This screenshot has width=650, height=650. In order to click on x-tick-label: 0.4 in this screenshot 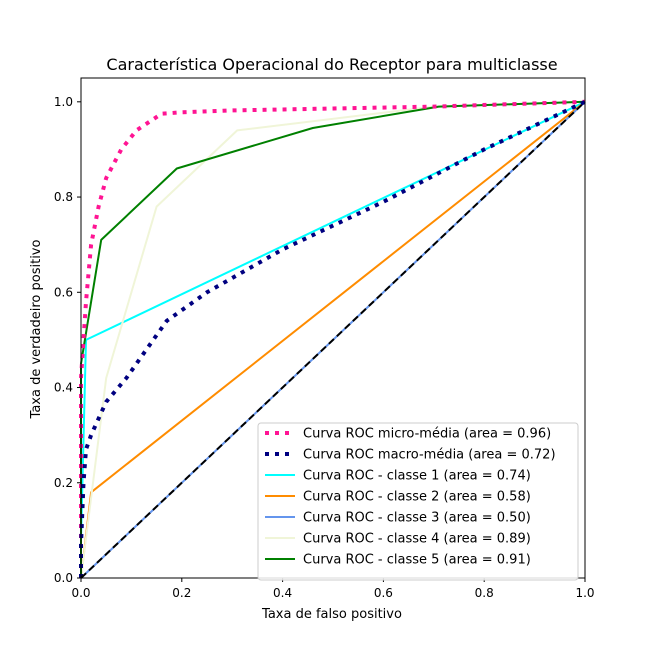, I will do `click(282, 593)`.